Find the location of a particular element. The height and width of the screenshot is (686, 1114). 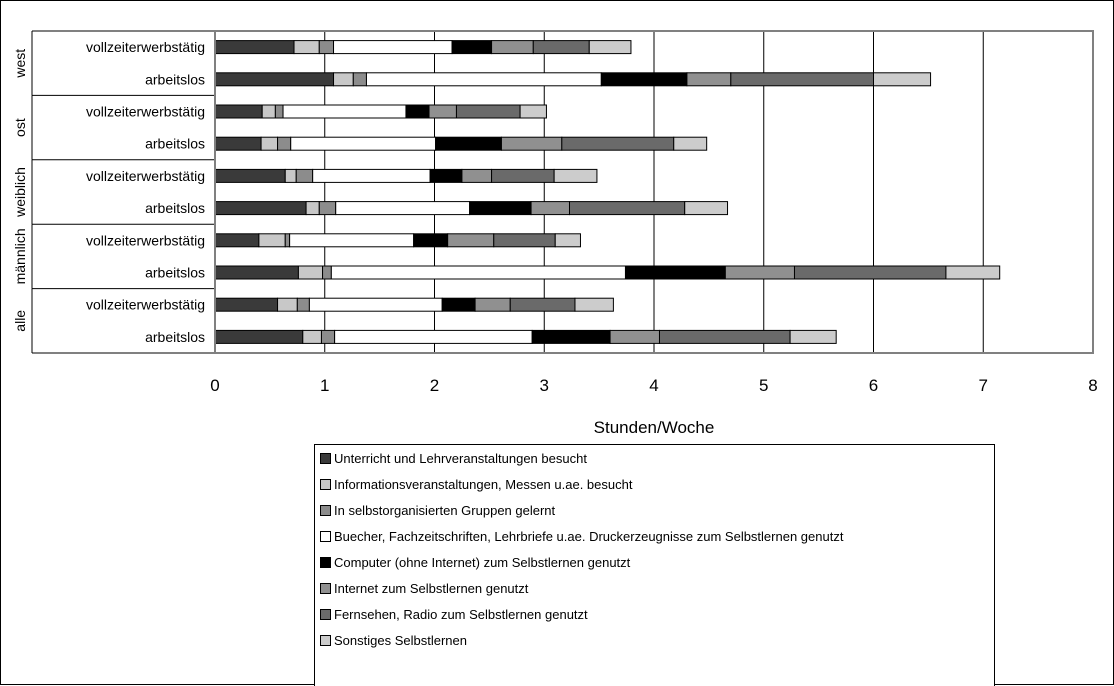

group-label: west is located at coordinates (20, 64).